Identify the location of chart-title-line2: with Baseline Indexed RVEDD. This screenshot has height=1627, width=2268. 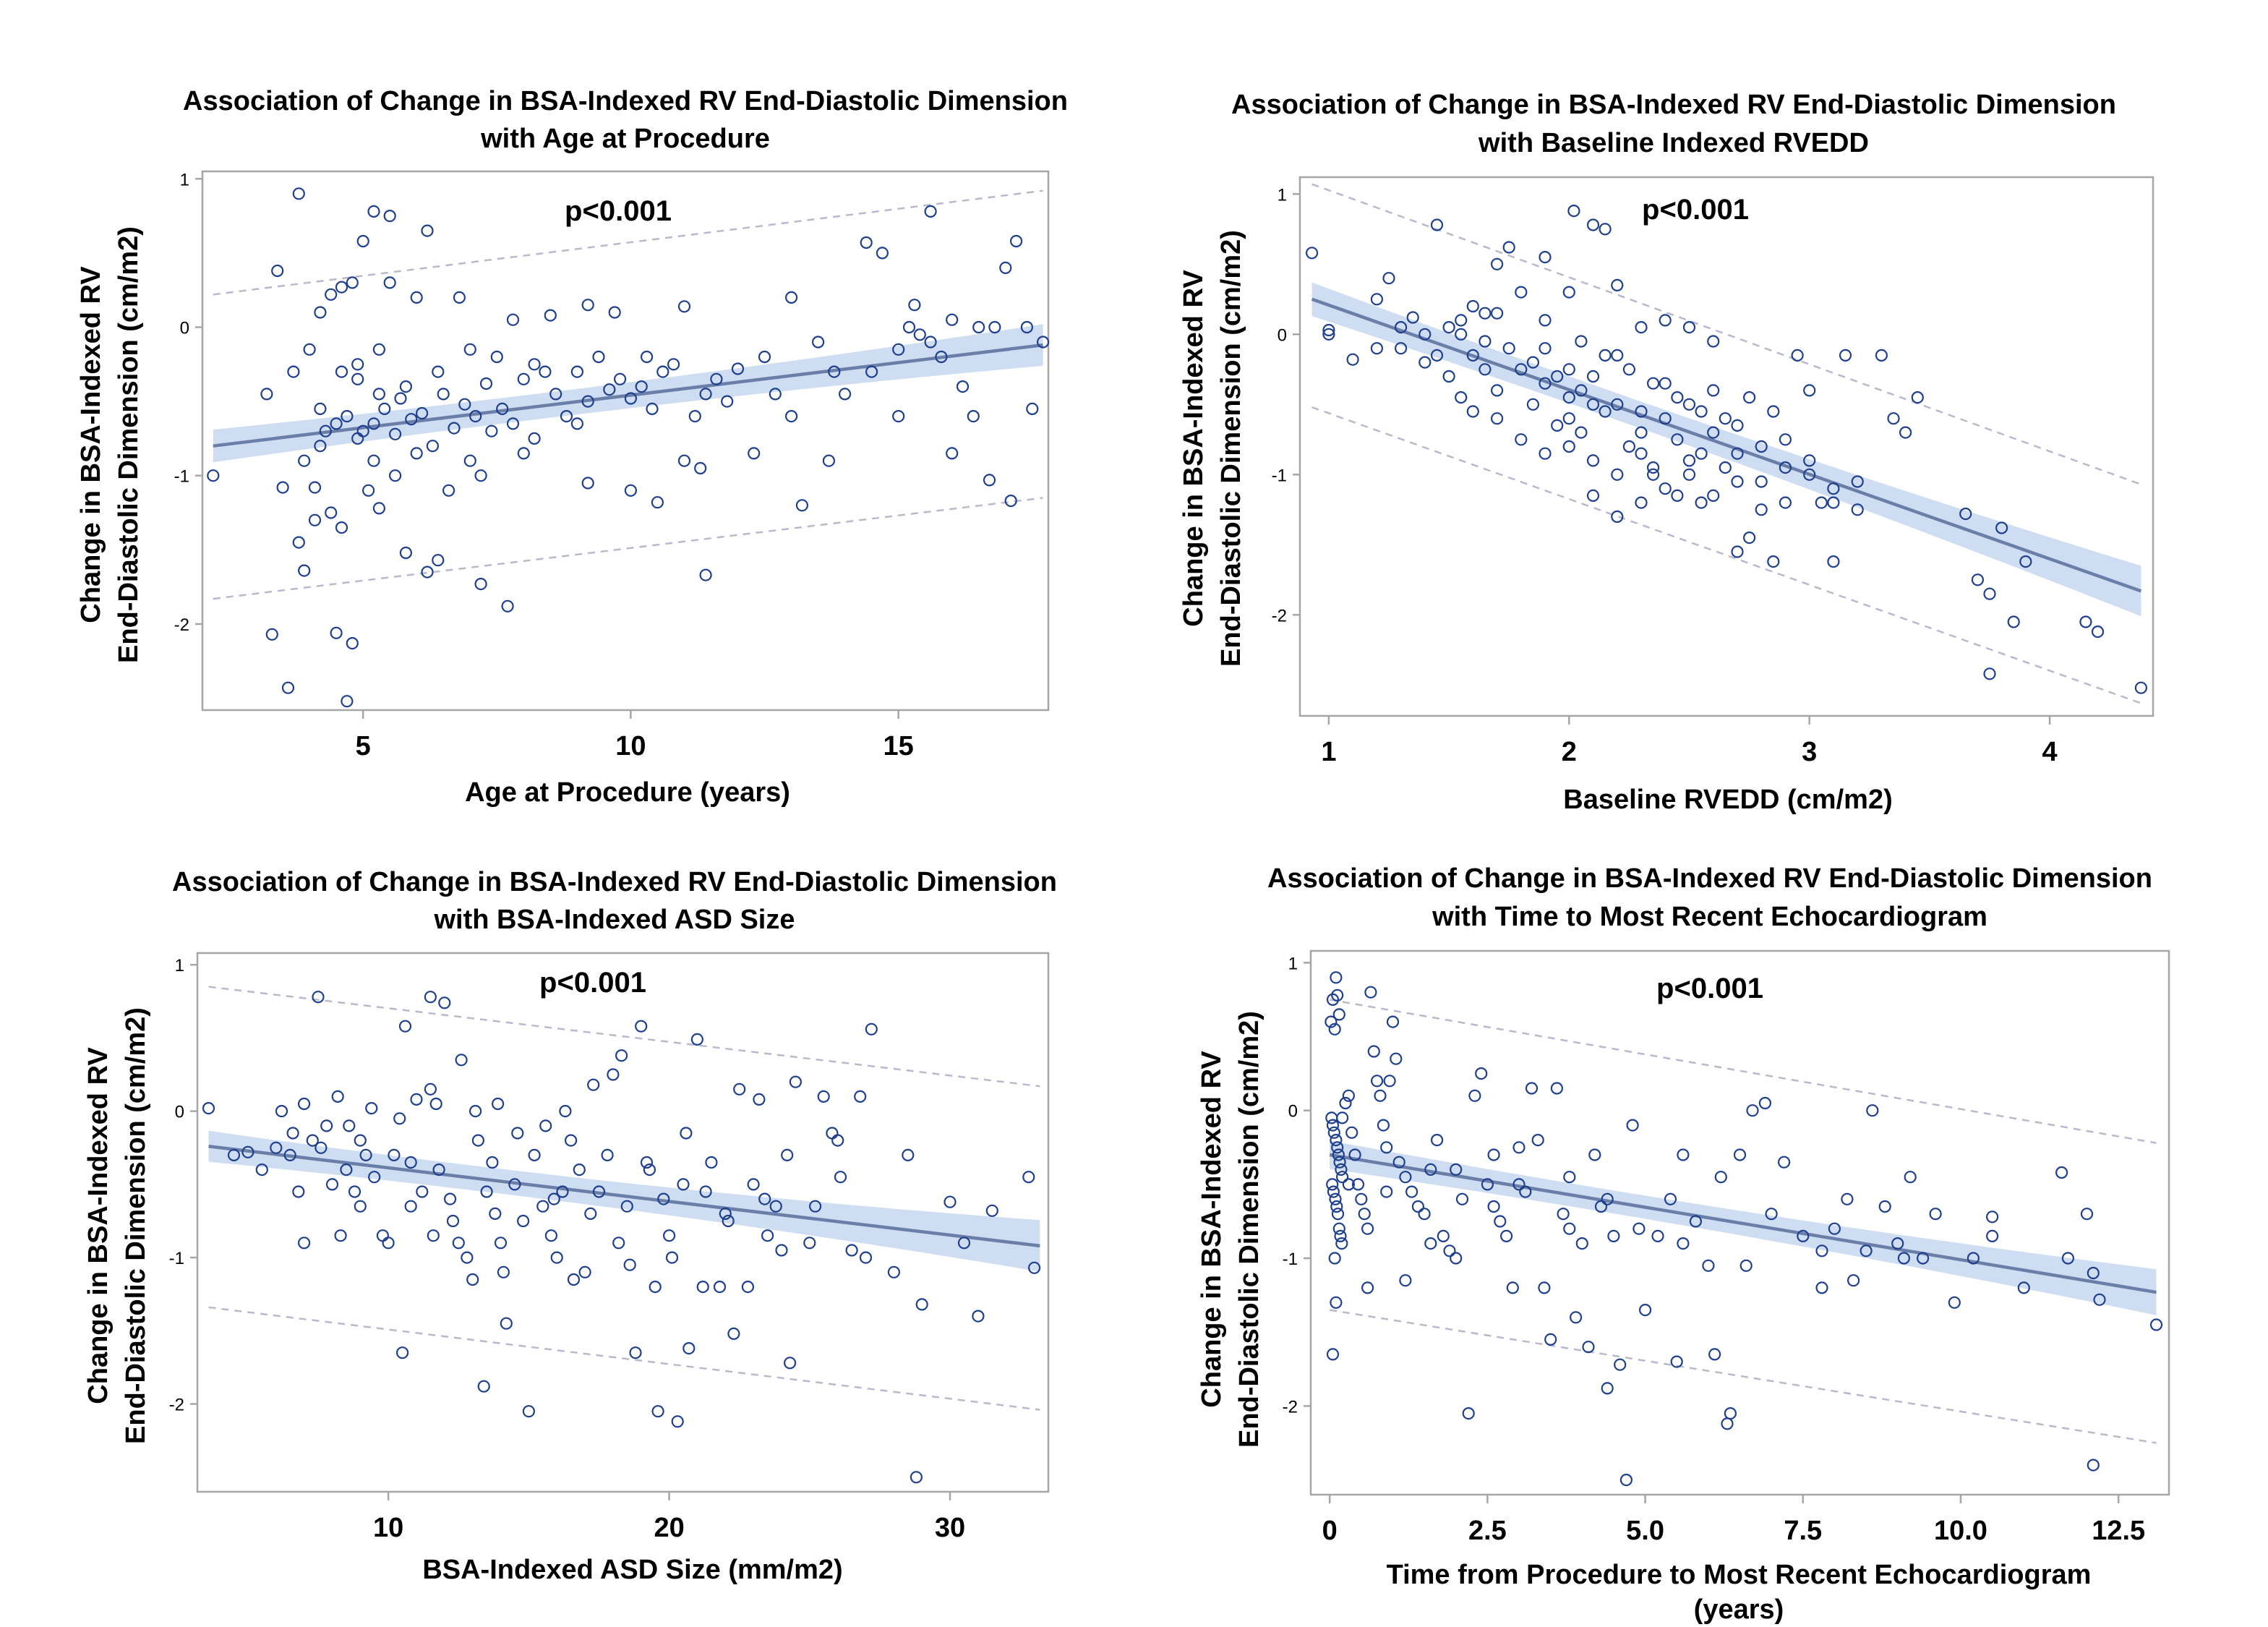
(1674, 143).